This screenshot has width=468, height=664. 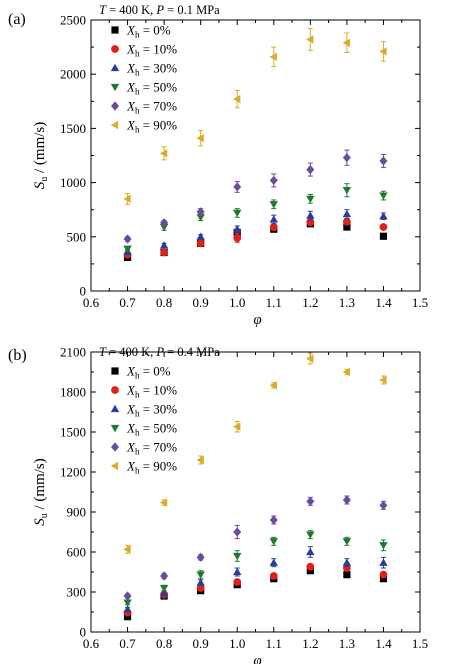 What do you see at coordinates (274, 302) in the screenshot?
I see `x-tick-label: 1.1` at bounding box center [274, 302].